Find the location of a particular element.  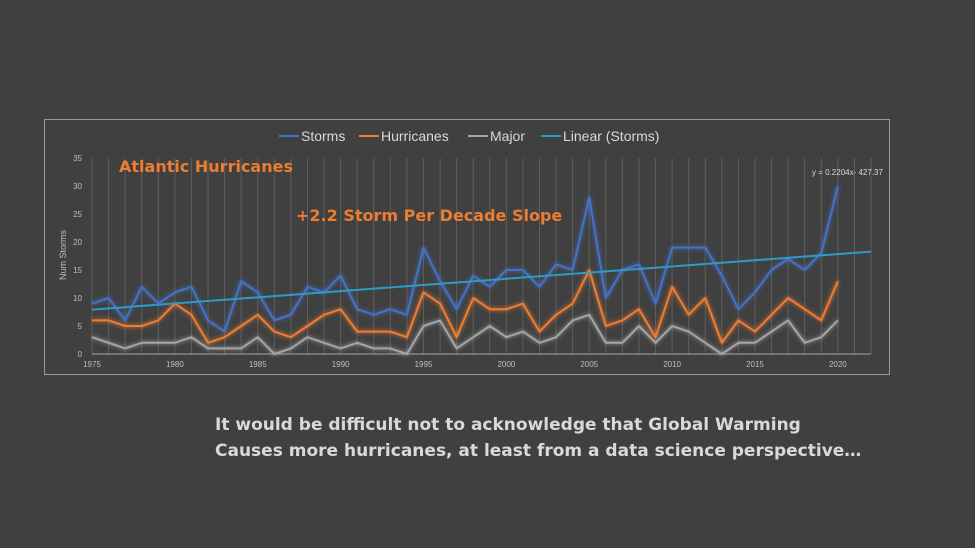

trend-equation: y = 0.2204x- 427.37 is located at coordinates (847, 172).